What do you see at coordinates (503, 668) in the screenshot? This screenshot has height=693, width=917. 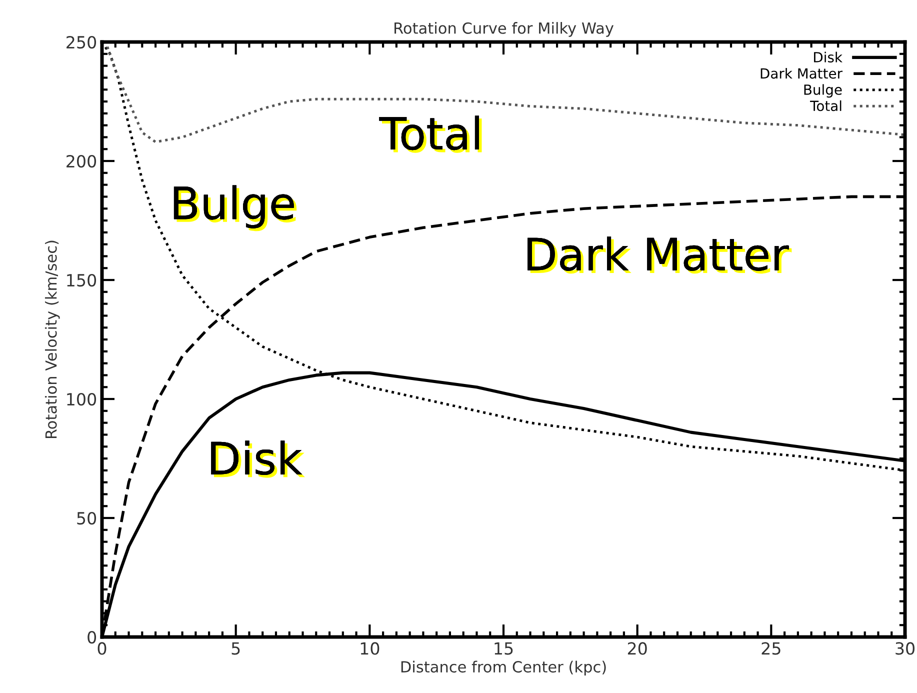 I see `x-axis-title: Distance from Center (kpc)` at bounding box center [503, 668].